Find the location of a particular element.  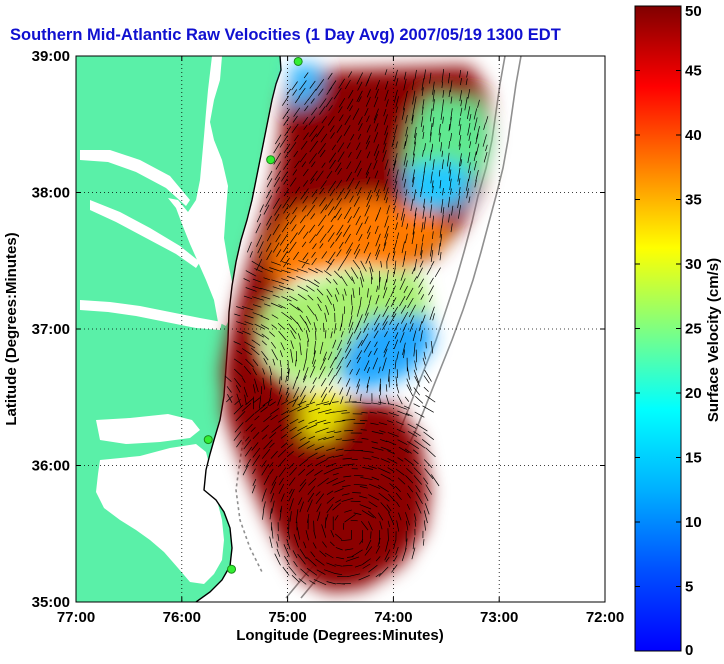

x-tick-label: 77:00 is located at coordinates (76, 617).